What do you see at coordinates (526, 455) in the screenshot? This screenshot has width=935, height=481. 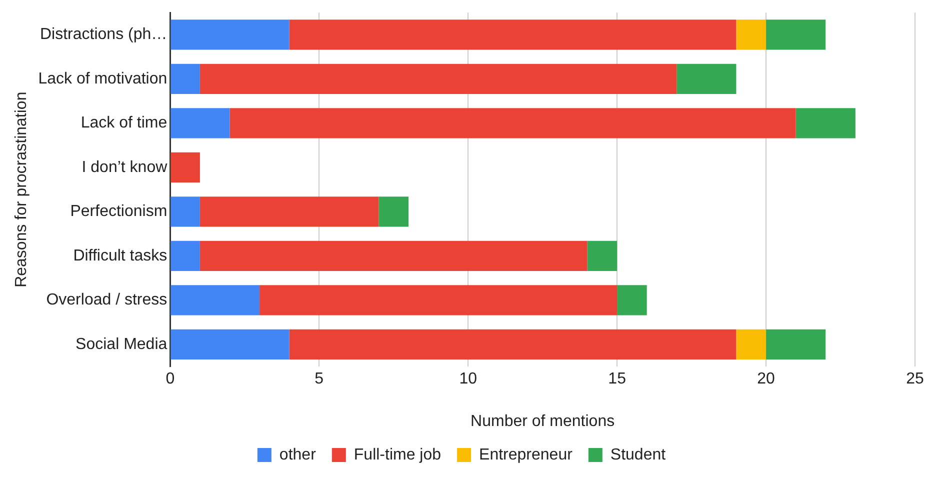 I see `legend-label: Entrepreneur` at bounding box center [526, 455].